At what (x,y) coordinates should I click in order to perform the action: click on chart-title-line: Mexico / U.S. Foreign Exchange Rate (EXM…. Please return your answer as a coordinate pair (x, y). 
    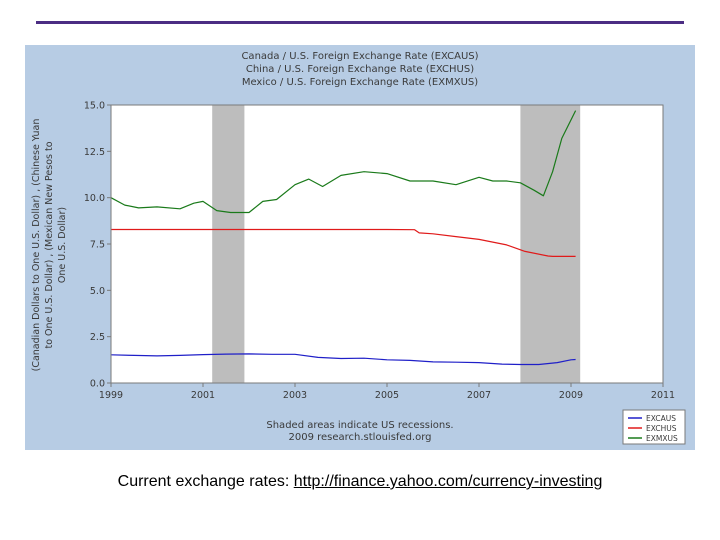
    Looking at the image, I should click on (360, 82).